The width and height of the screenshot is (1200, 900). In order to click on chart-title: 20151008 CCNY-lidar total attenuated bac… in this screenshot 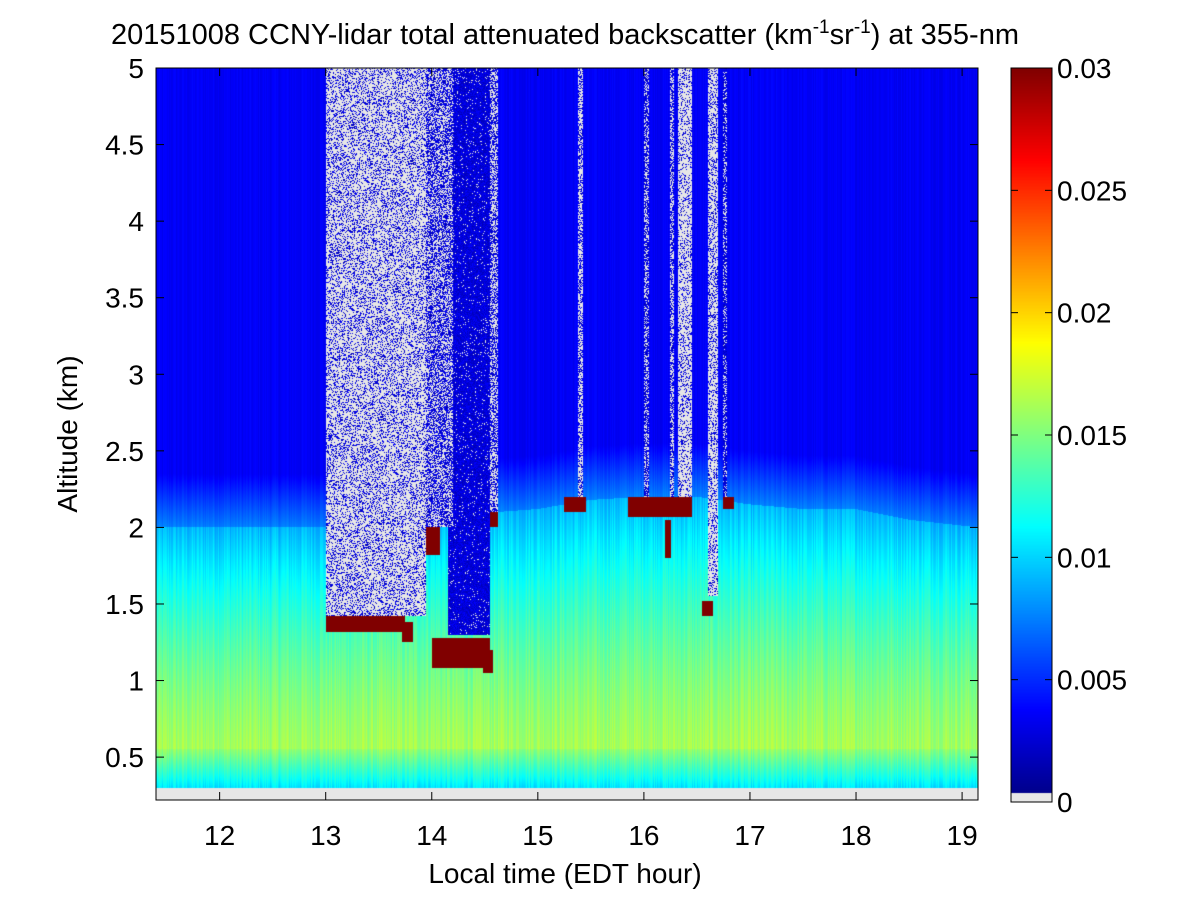, I will do `click(565, 34)`.